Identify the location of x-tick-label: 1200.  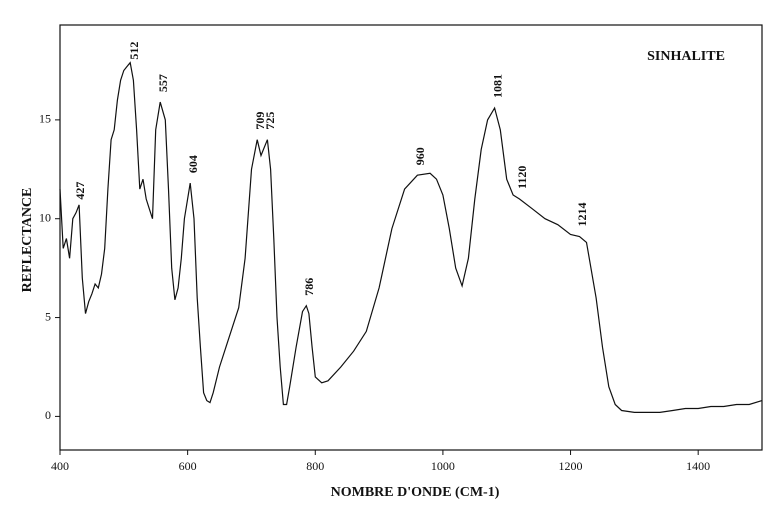
(571, 466).